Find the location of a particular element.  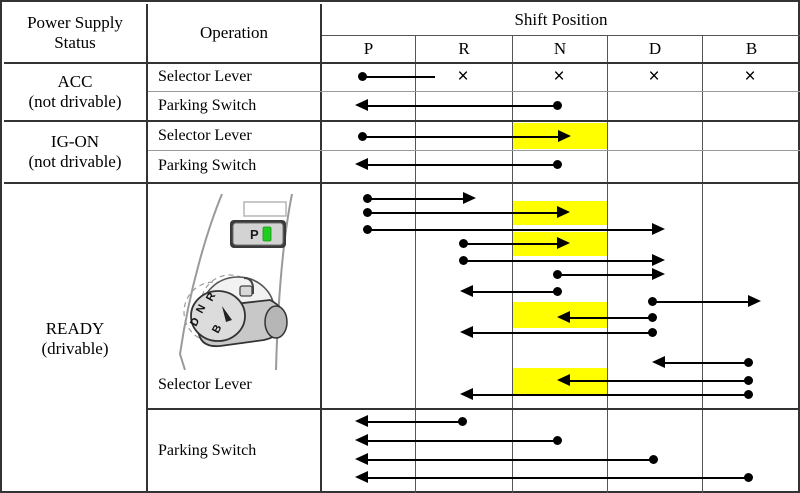

arrow-dot-ready-sel-d3 is located at coordinates (652, 332).